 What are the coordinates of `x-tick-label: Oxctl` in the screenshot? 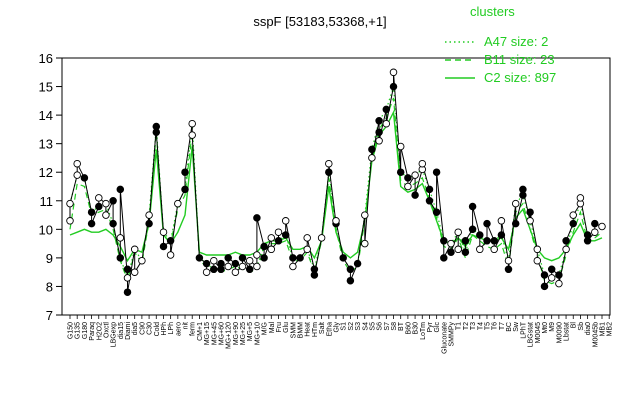 It's located at (106, 330).